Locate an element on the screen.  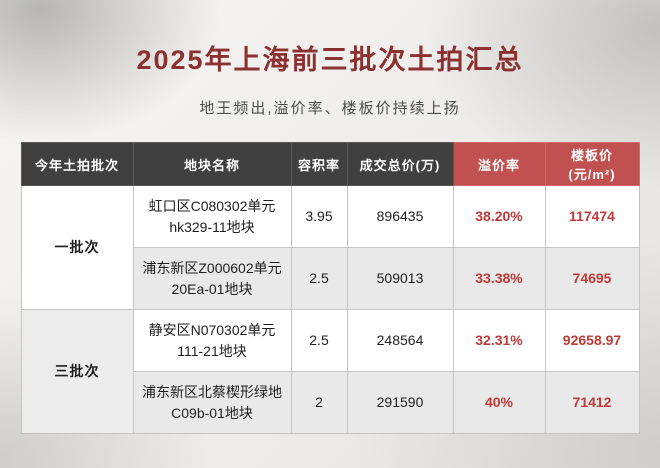
cell-floor-price: 74695 is located at coordinates (592, 278).